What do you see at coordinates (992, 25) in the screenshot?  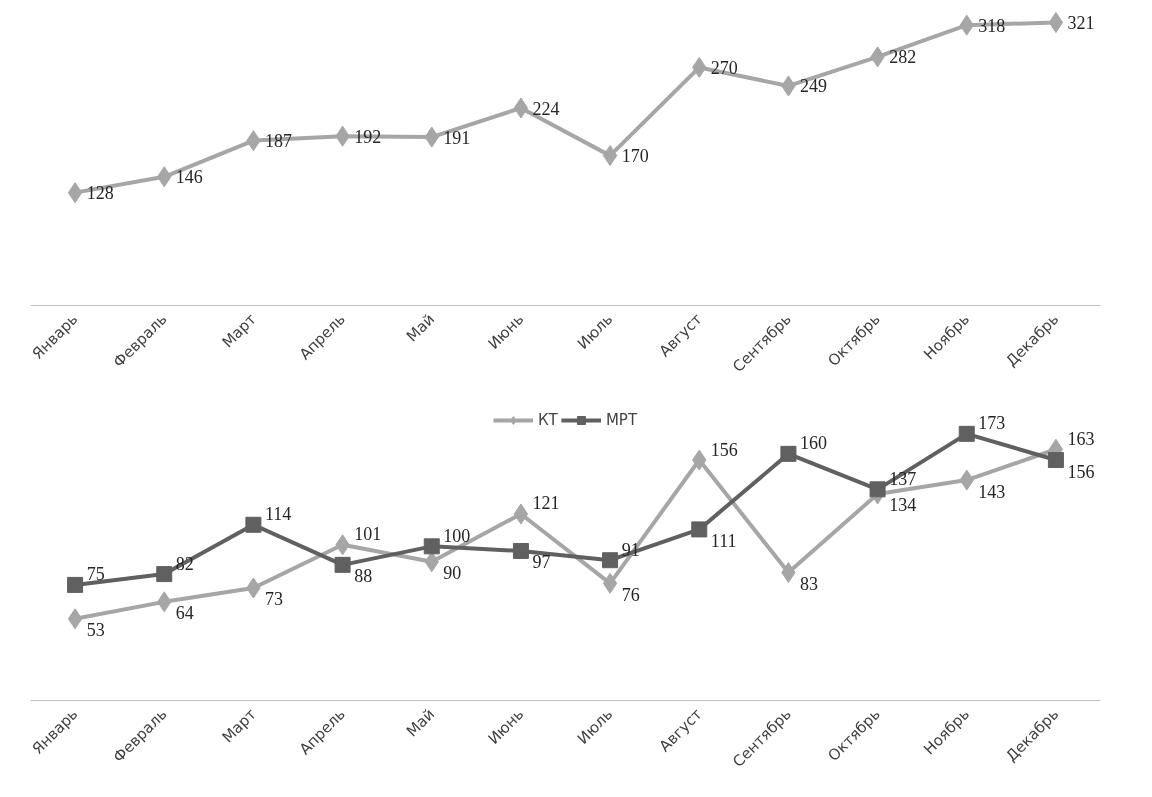 I see `data-label: 318` at bounding box center [992, 25].